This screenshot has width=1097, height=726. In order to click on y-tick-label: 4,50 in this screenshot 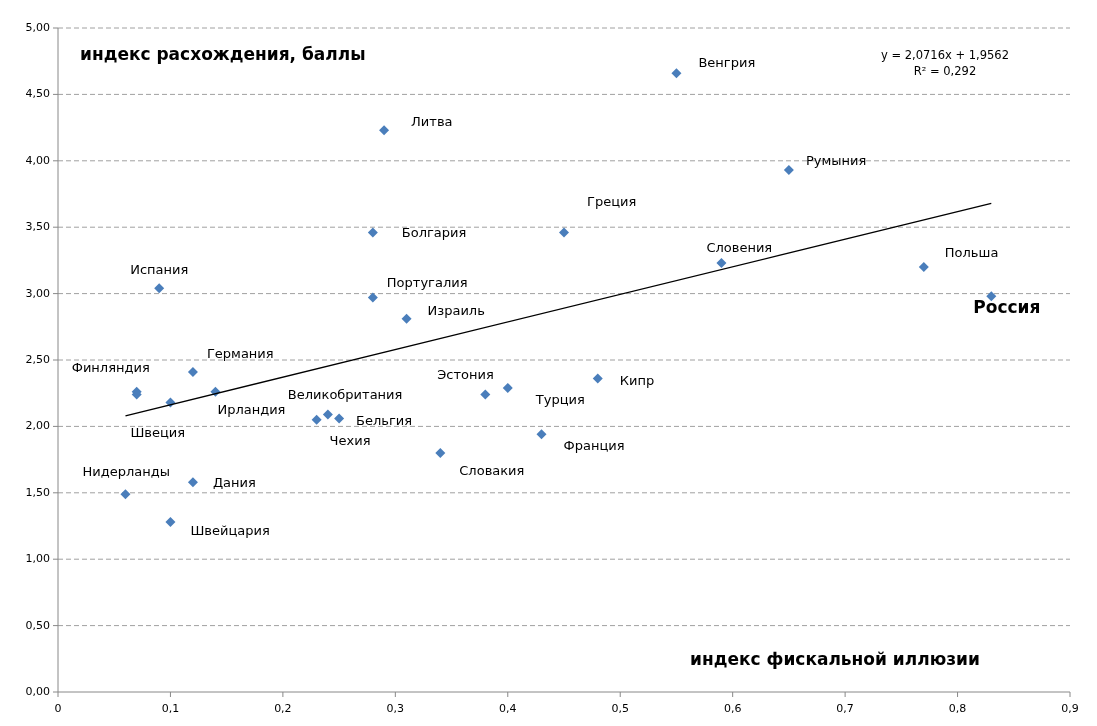, I will do `click(37, 94)`.